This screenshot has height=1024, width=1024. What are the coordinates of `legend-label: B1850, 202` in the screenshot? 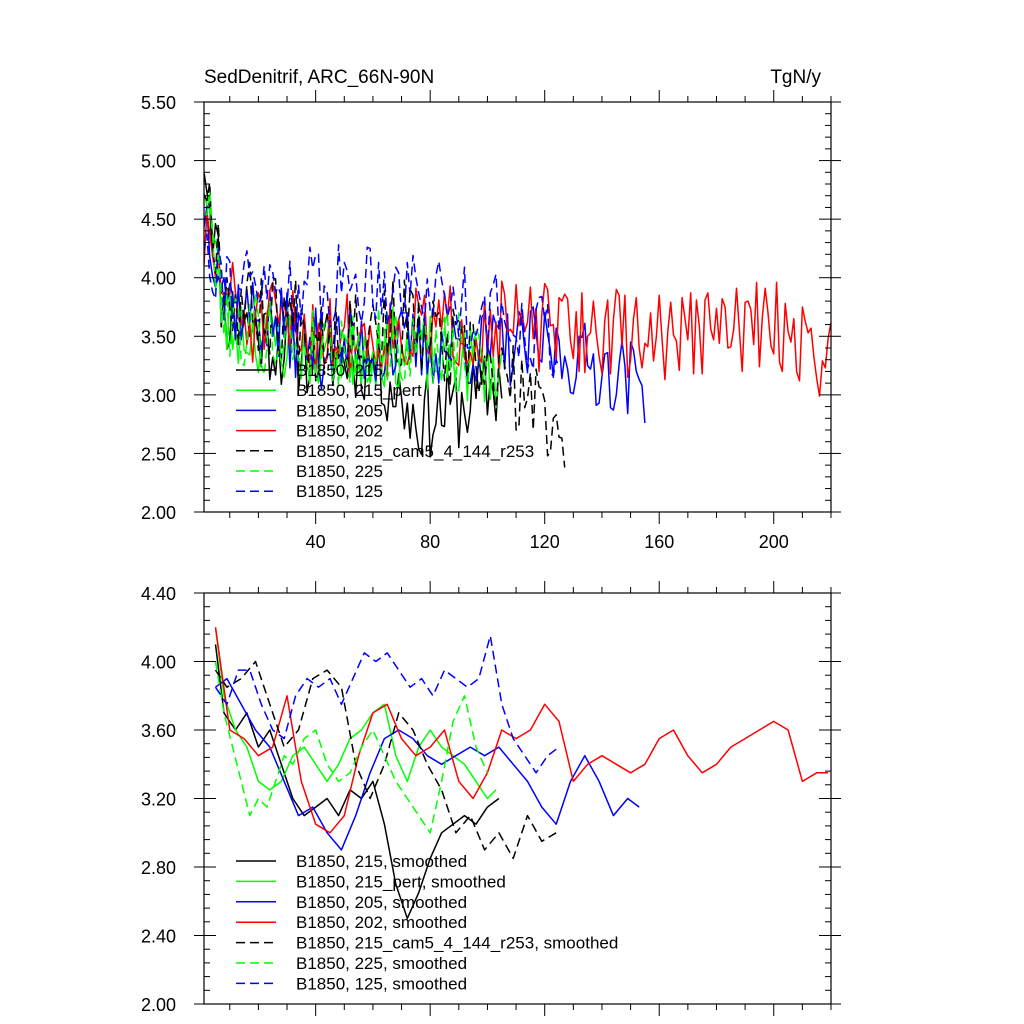 It's located at (339, 431).